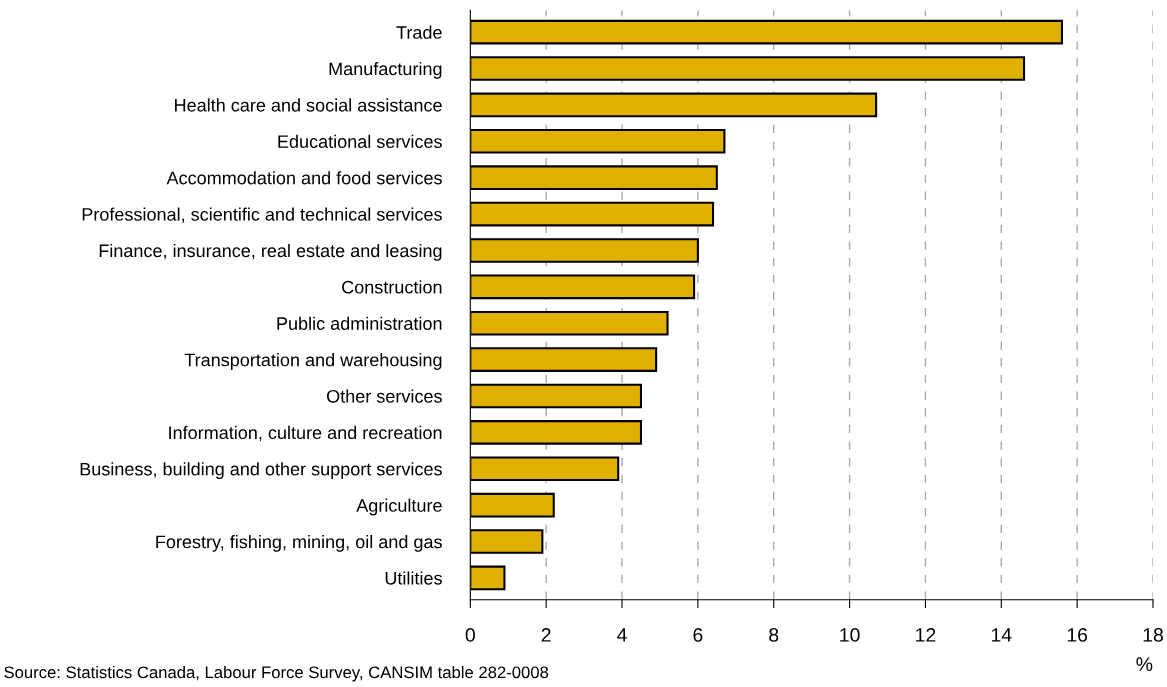 This screenshot has height=687, width=1167. What do you see at coordinates (622, 635) in the screenshot?
I see `x-tick-label: 4` at bounding box center [622, 635].